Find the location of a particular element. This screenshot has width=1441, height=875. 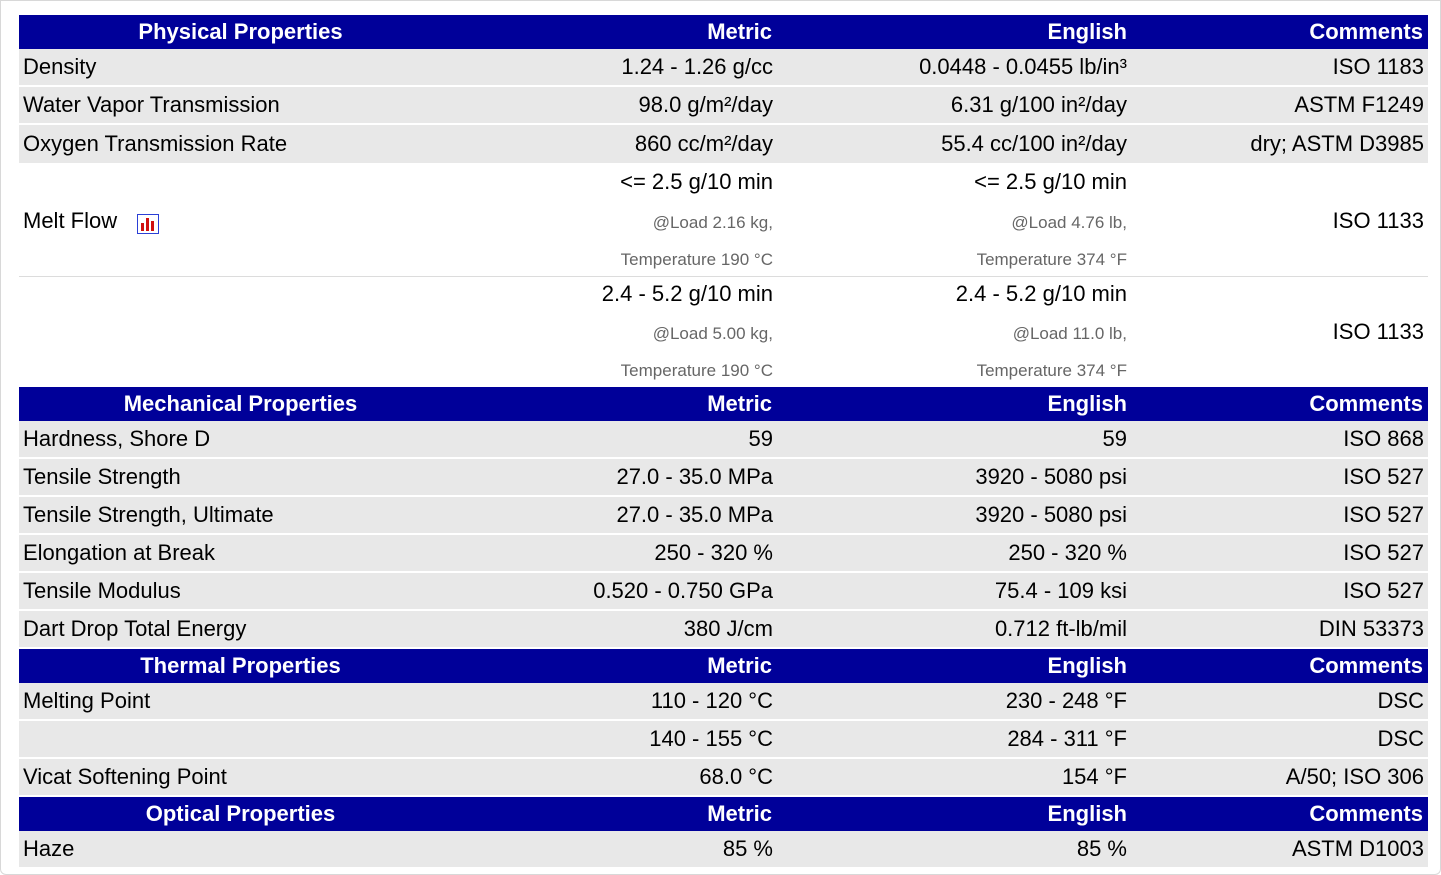

load-condition: @Load 2.16 kg, is located at coordinates (712, 222).